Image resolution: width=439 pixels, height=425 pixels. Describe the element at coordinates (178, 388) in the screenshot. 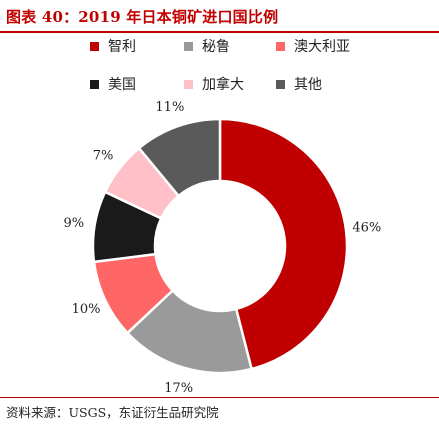

I see `data-label-peru: 17%` at that location.